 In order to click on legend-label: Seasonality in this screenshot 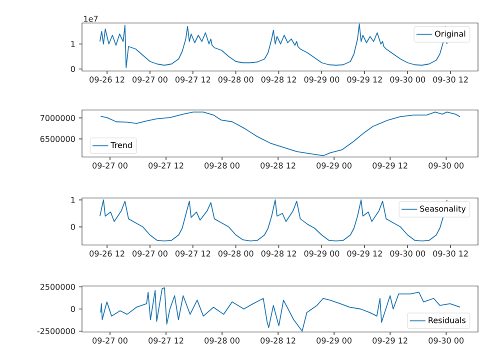, I will do `click(443, 210)`.